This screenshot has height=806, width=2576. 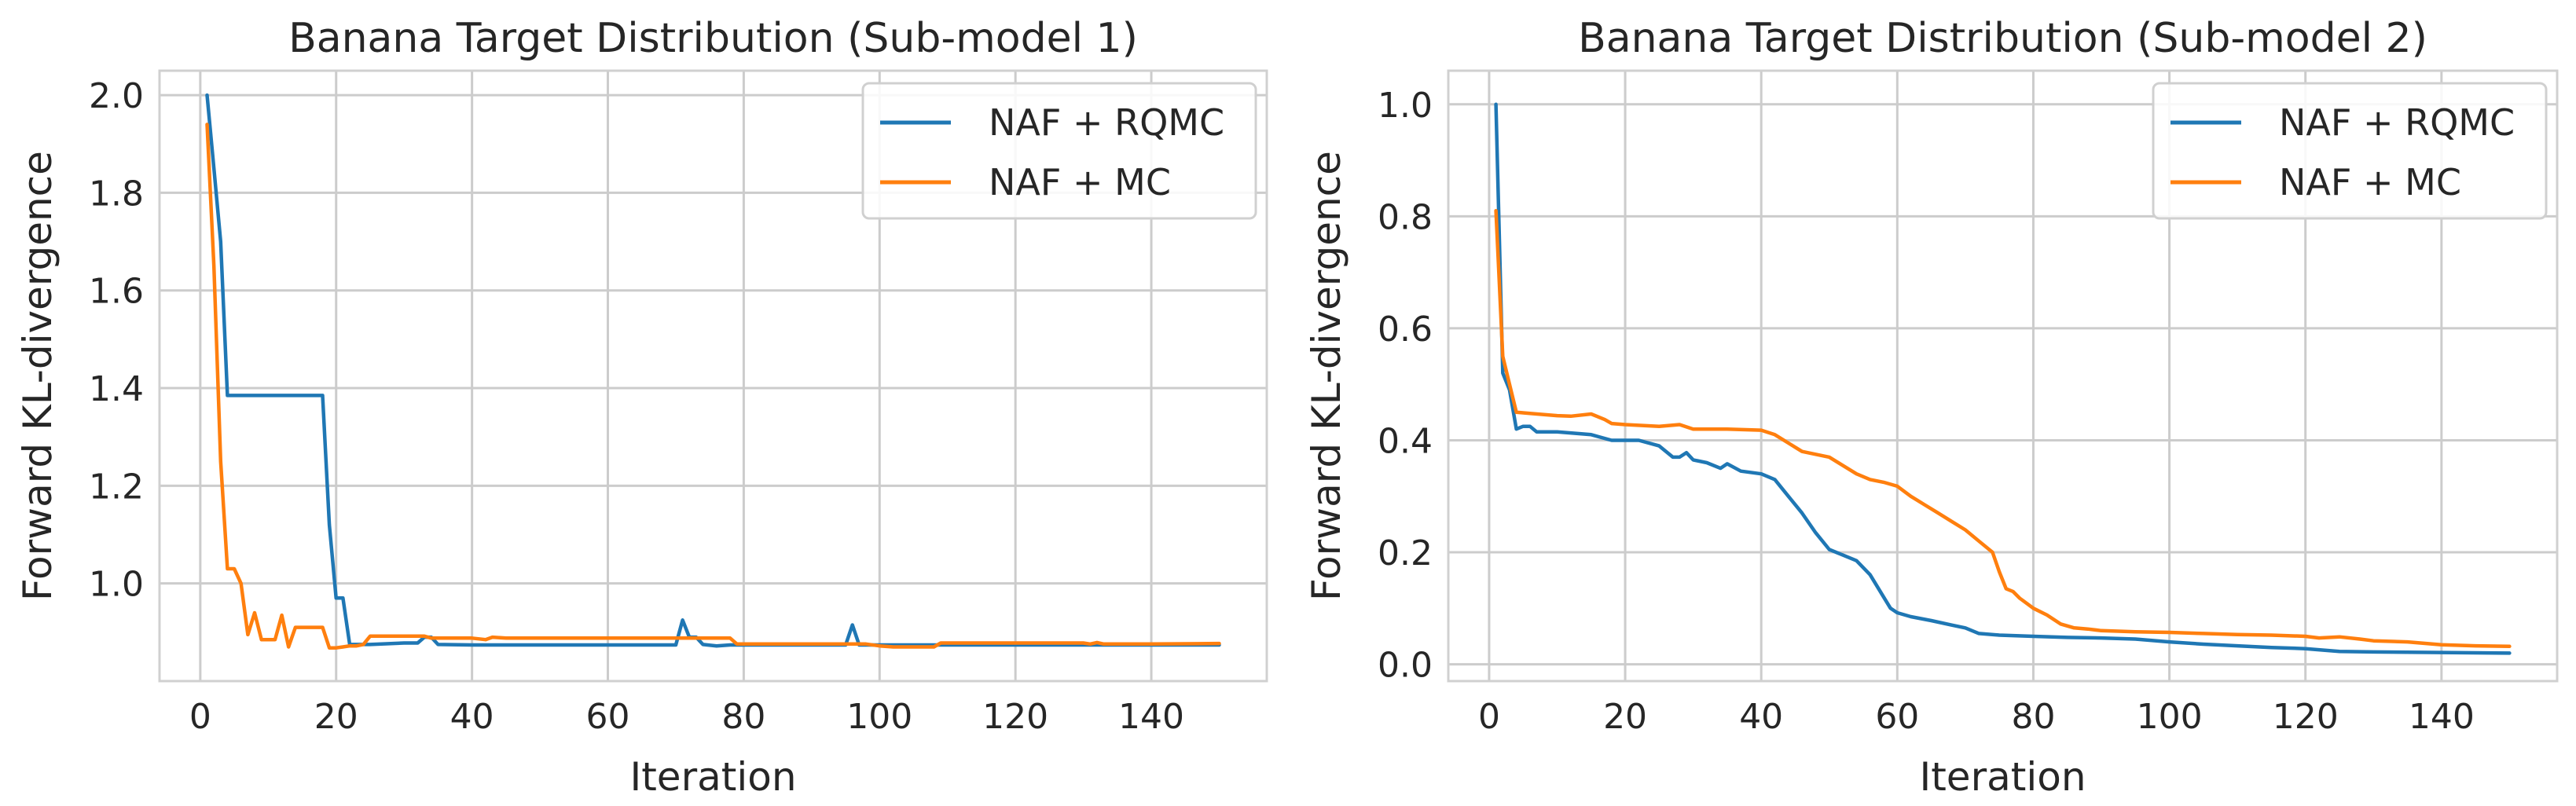 I want to click on y-tick-label: 0.4, so click(x=1405, y=441).